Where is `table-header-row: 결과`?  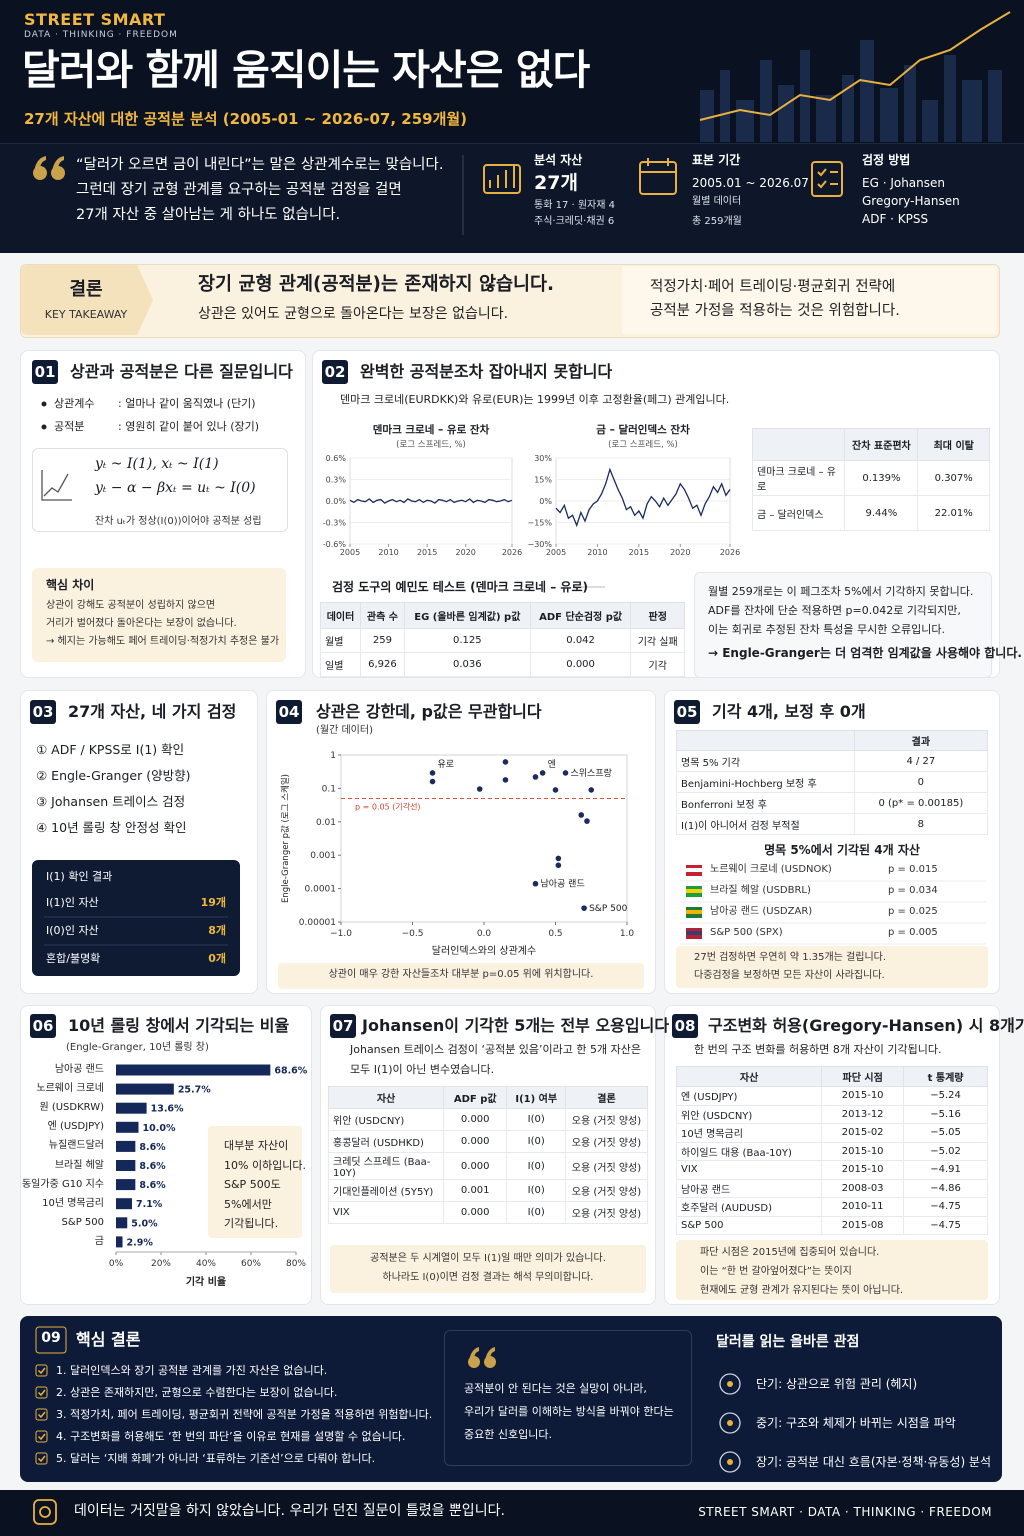 table-header-row: 결과 is located at coordinates (832, 740).